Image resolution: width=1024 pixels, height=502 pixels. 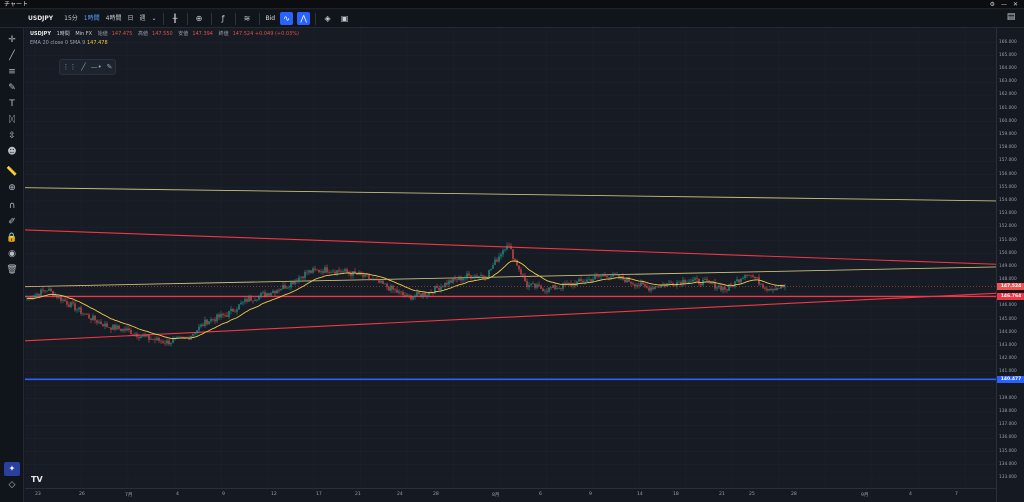 I want to click on alert-icon: ◈, so click(x=327, y=18).